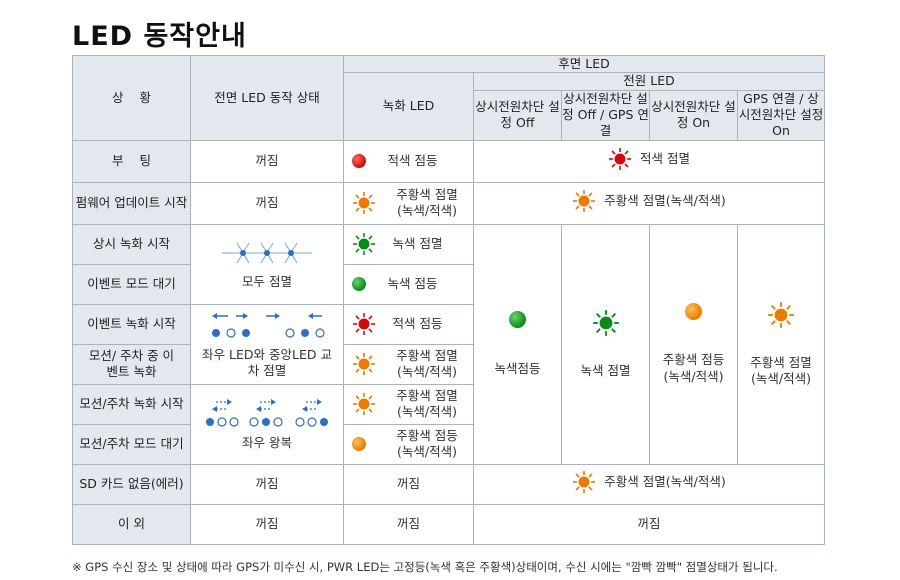  I want to click on row-label-sd: SD 카드 없음(에러), so click(131, 484).